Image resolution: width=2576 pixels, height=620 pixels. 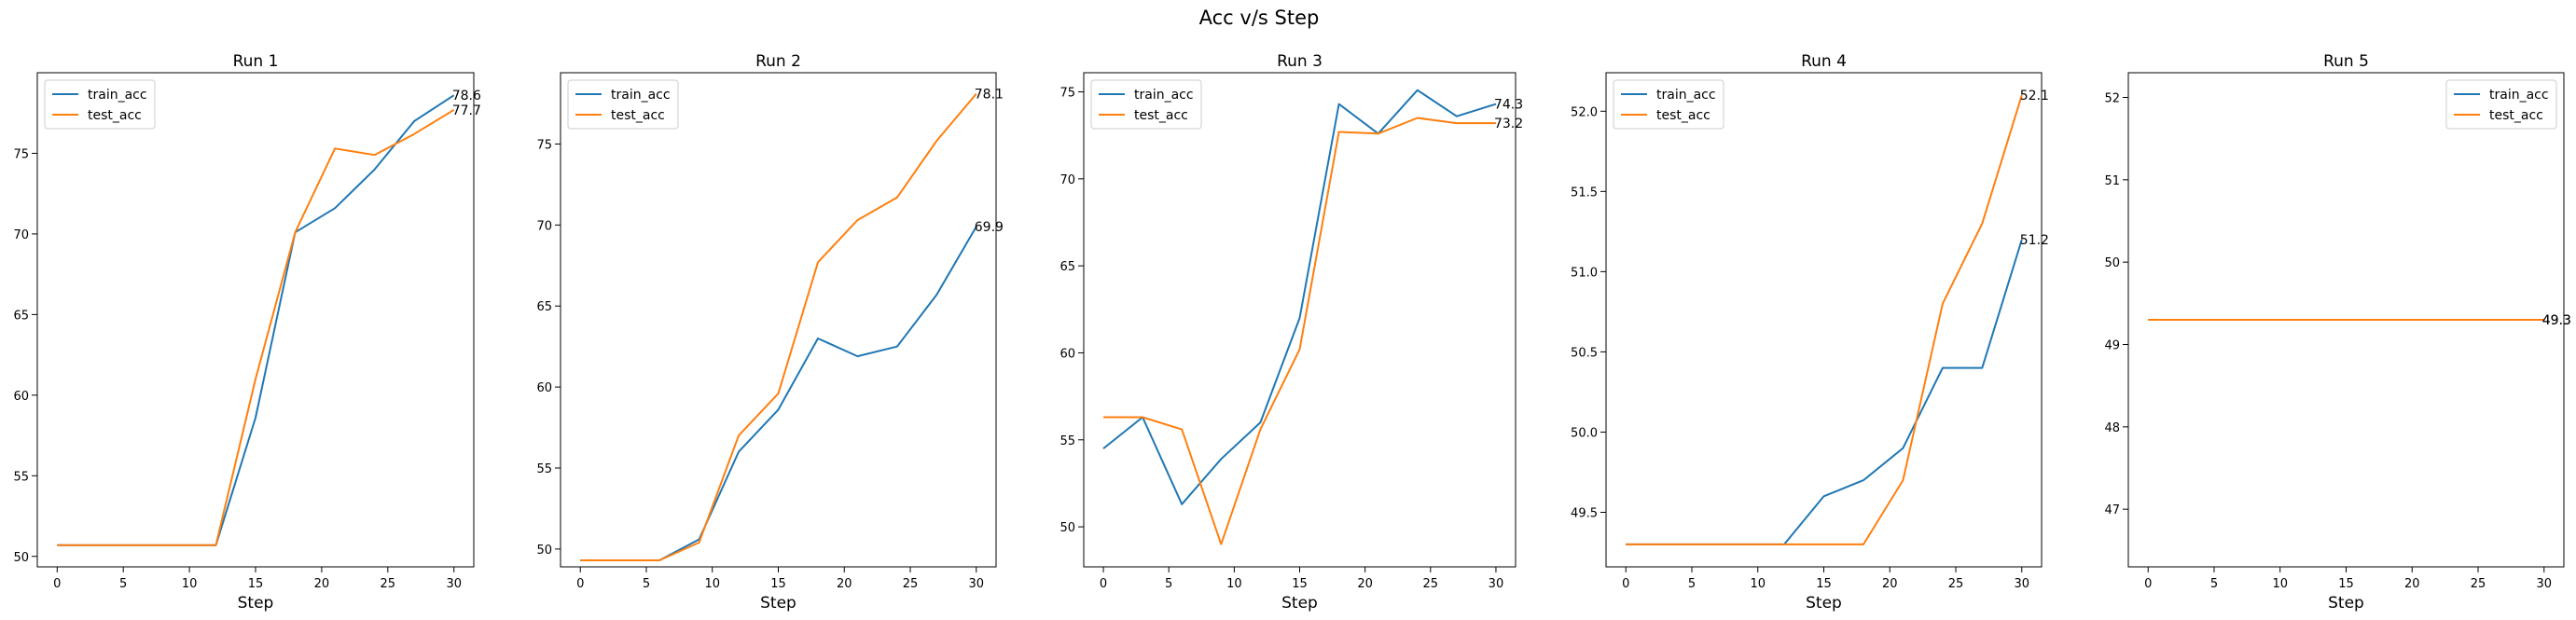 What do you see at coordinates (2112, 510) in the screenshot?
I see `y-tick-label: 47` at bounding box center [2112, 510].